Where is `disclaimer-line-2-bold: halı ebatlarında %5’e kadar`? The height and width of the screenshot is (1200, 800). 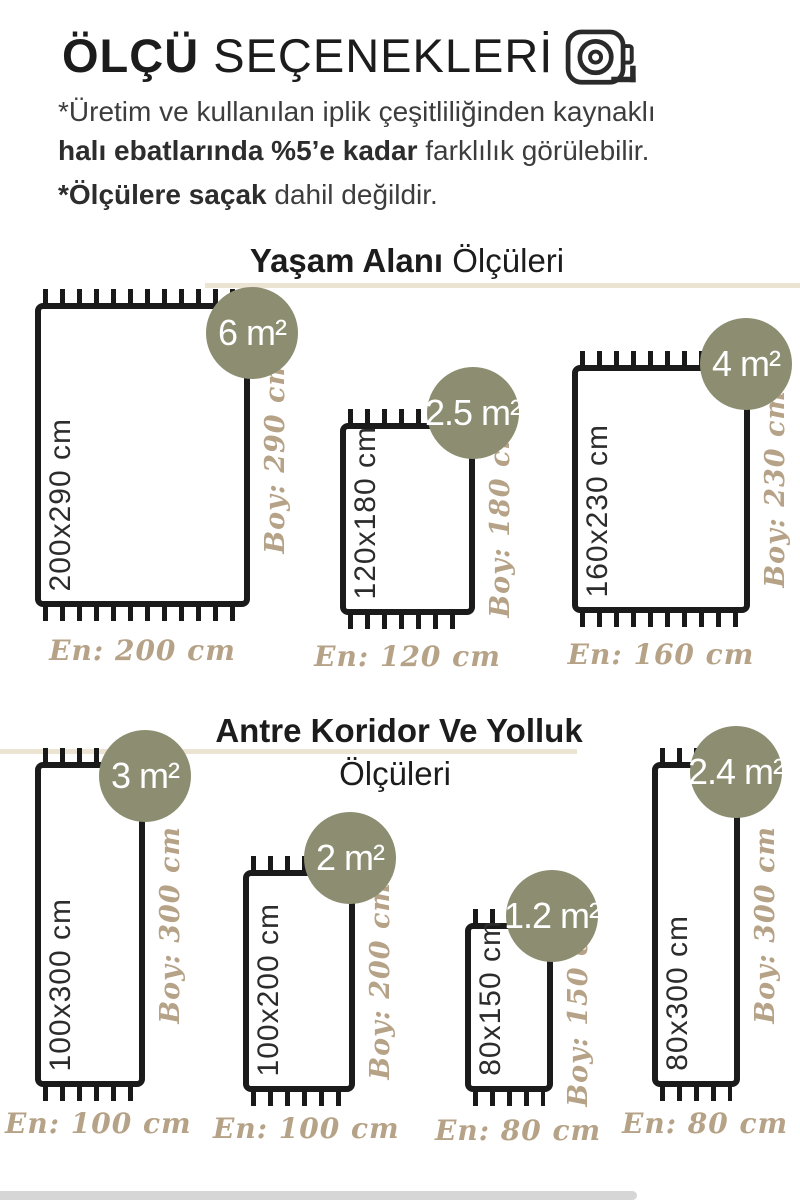 disclaimer-line-2-bold: halı ebatlarında %5’e kadar is located at coordinates (238, 150).